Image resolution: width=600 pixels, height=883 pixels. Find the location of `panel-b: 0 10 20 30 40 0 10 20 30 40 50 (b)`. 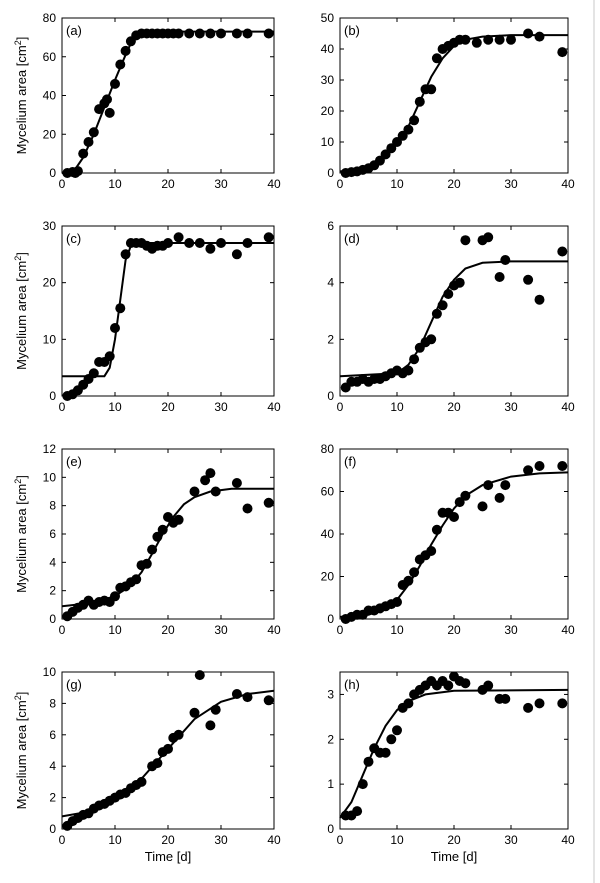

panel-b: 0 10 20 30 40 0 10 20 30 40 50 (b) is located at coordinates (448, 101).